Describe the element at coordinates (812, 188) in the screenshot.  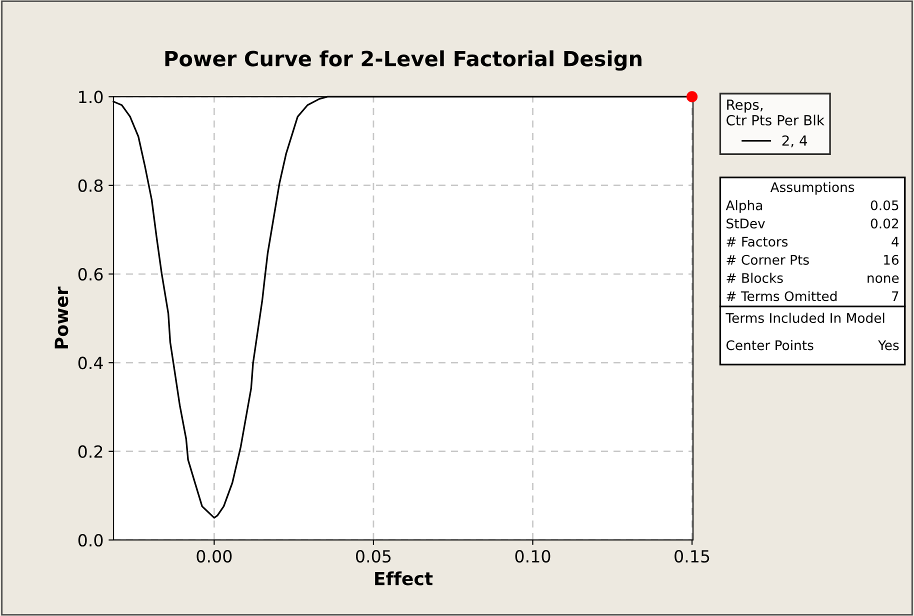
I see `text: Assumptions` at that location.